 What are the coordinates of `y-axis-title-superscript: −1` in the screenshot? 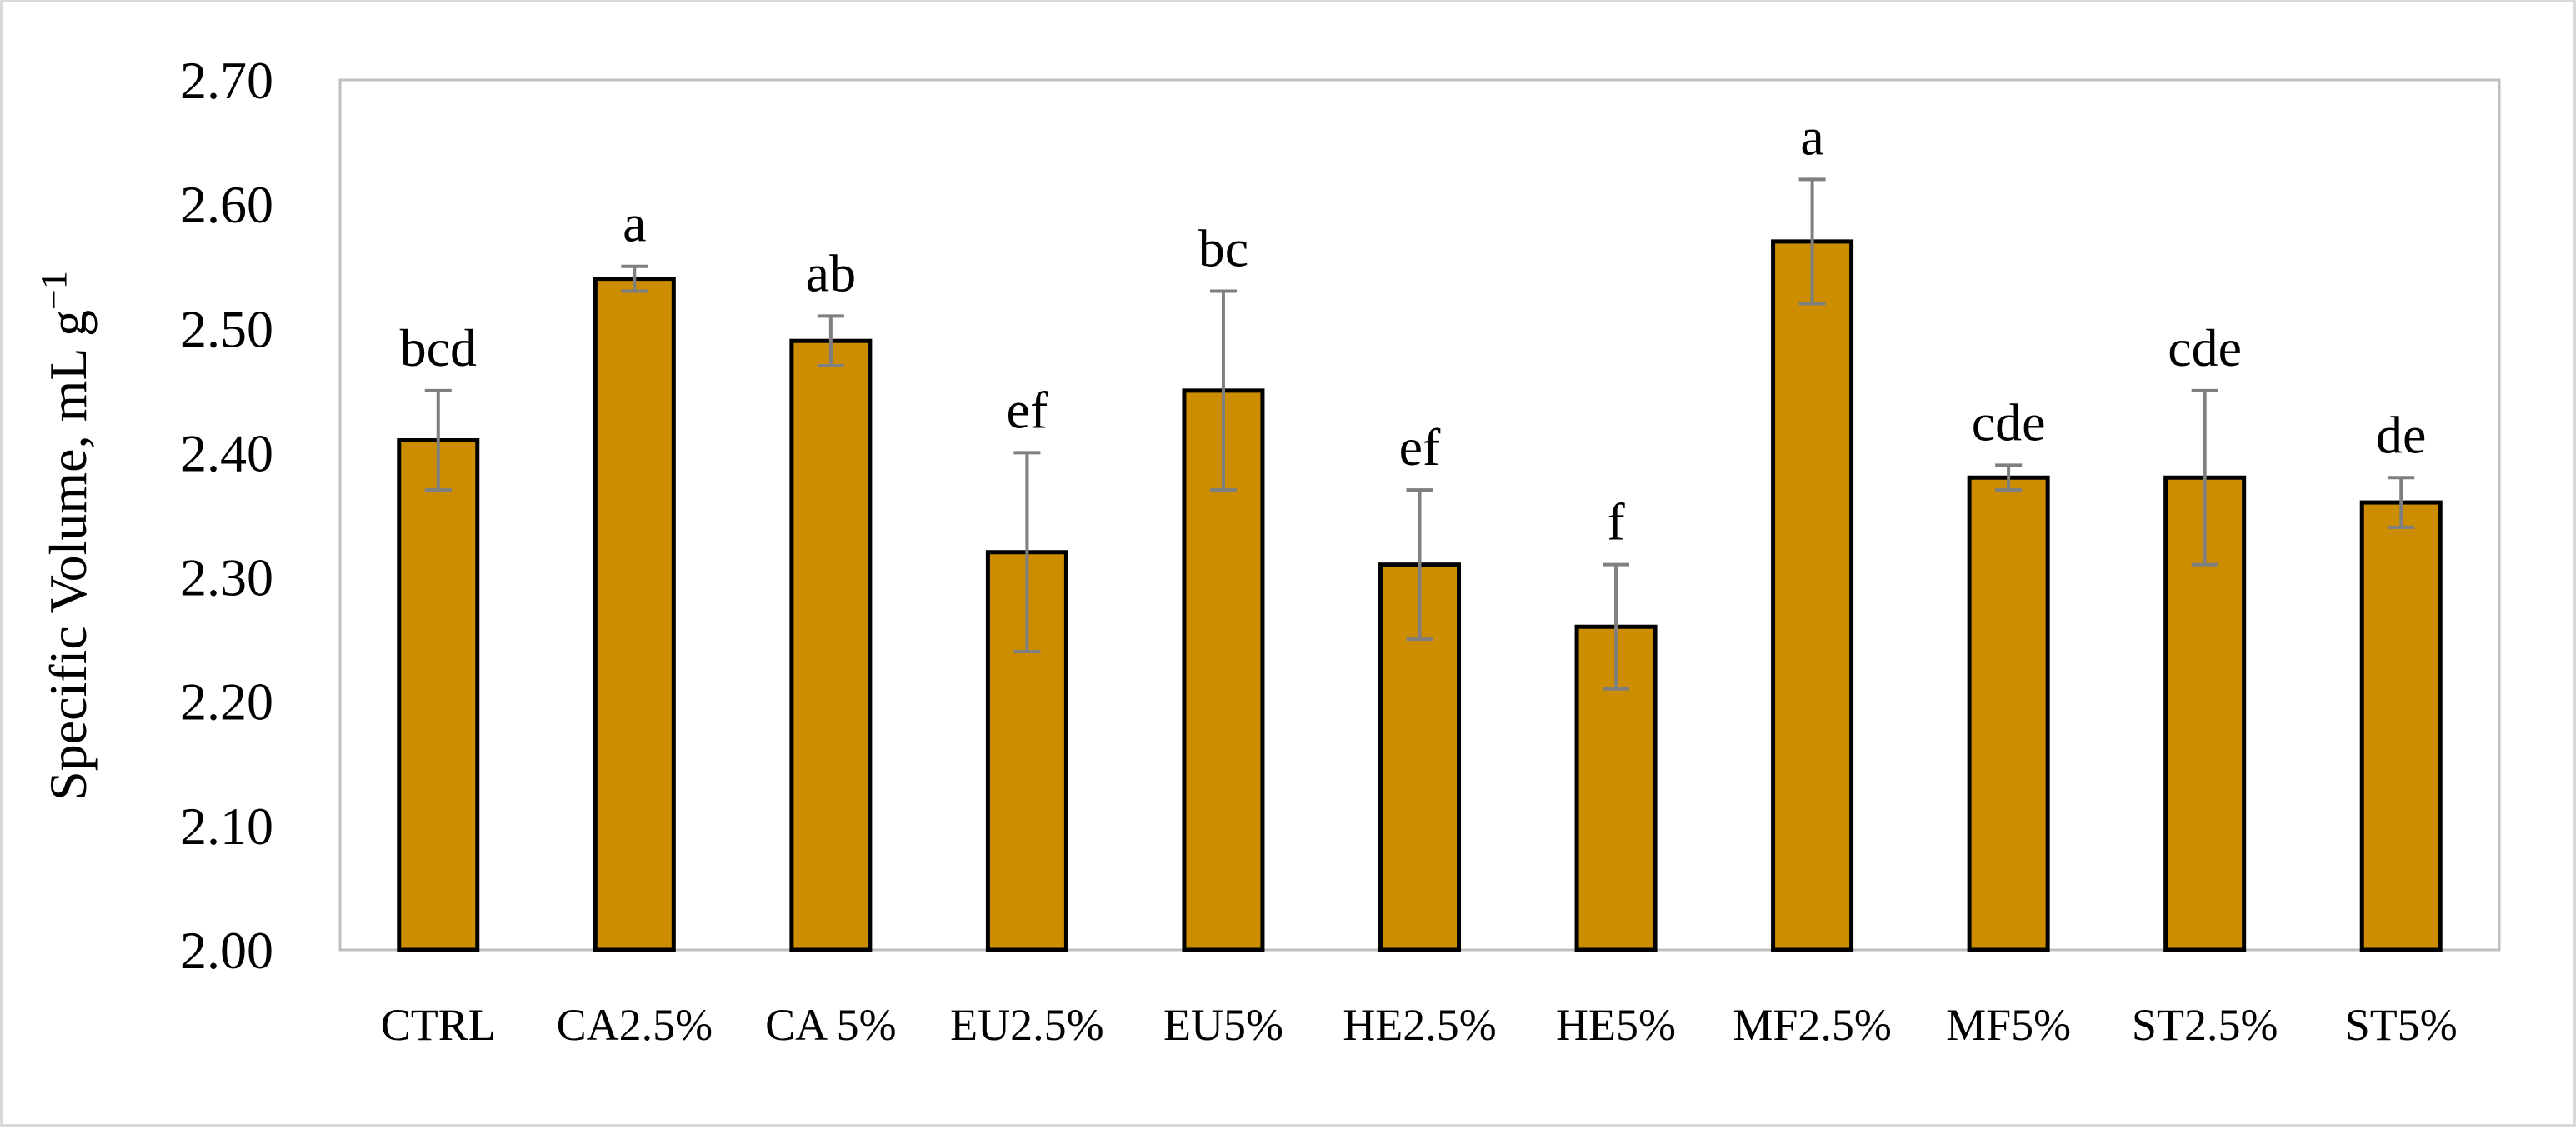 It's located at (53, 290).